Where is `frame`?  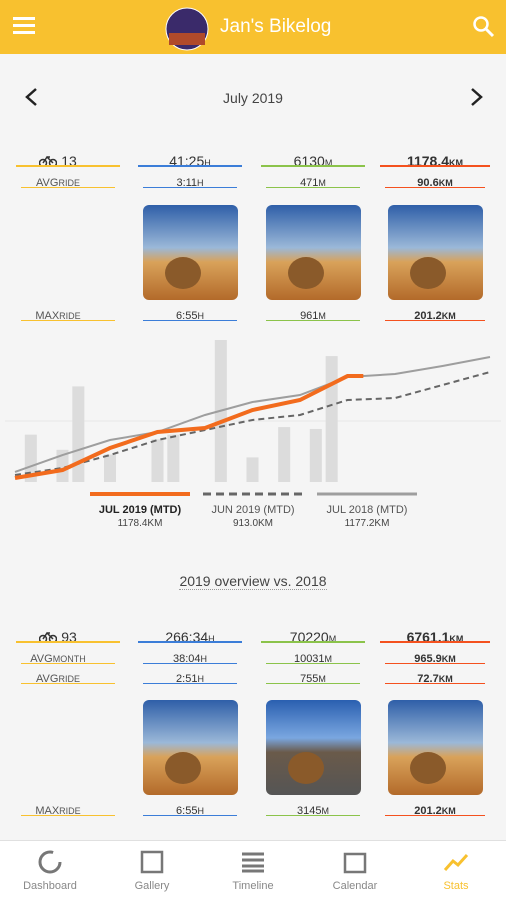 frame is located at coordinates (48, 159).